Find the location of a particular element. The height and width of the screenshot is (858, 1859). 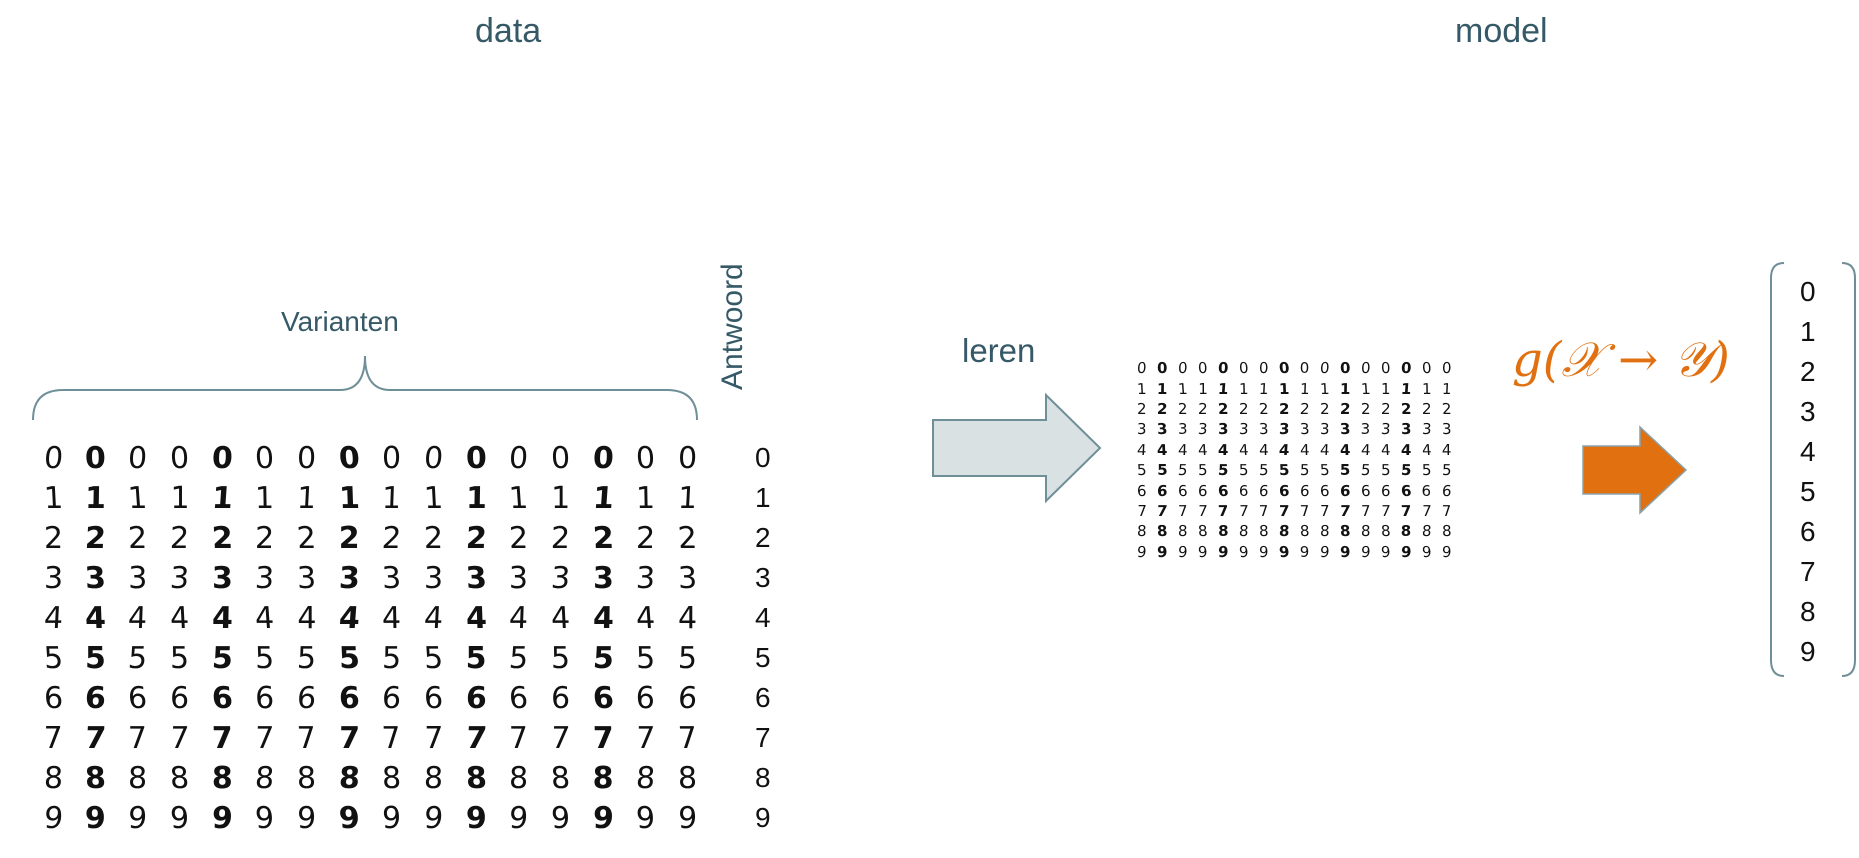

answer-digit: 8 is located at coordinates (763, 778).